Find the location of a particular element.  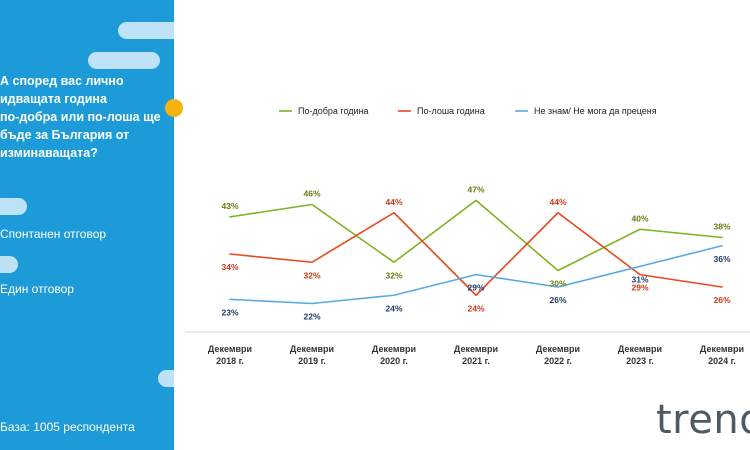

legend-label: По-лоша година is located at coordinates (451, 111).